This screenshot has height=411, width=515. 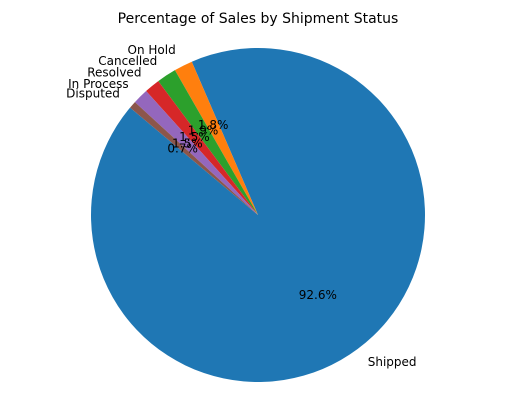 I want to click on pie-slice-in-process, so click(x=196, y=153).